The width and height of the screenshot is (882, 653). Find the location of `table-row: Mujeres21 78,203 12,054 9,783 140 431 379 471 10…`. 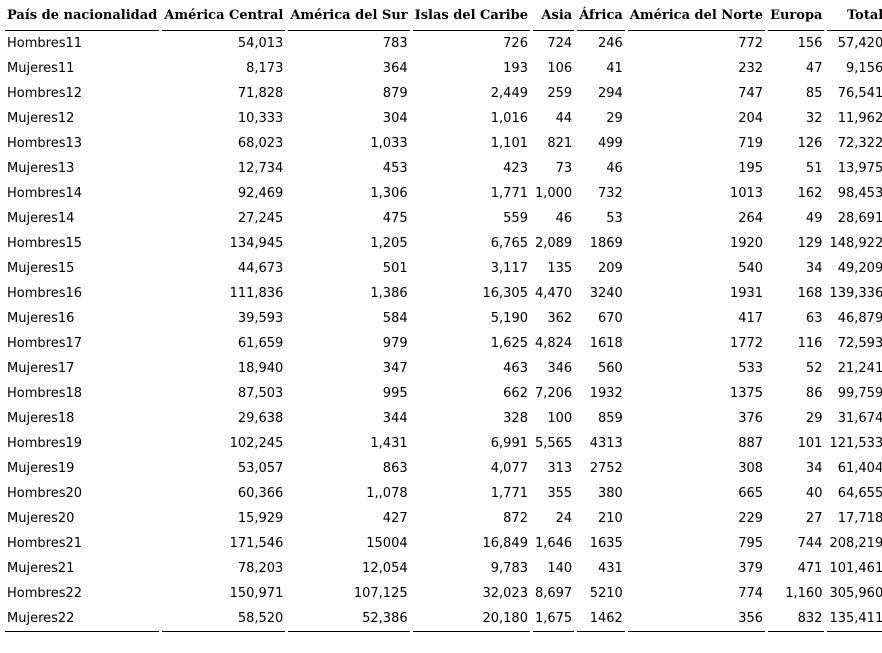

table-row: Mujeres21 78,203 12,054 9,783 140 431 379 471 10… is located at coordinates (443, 568).